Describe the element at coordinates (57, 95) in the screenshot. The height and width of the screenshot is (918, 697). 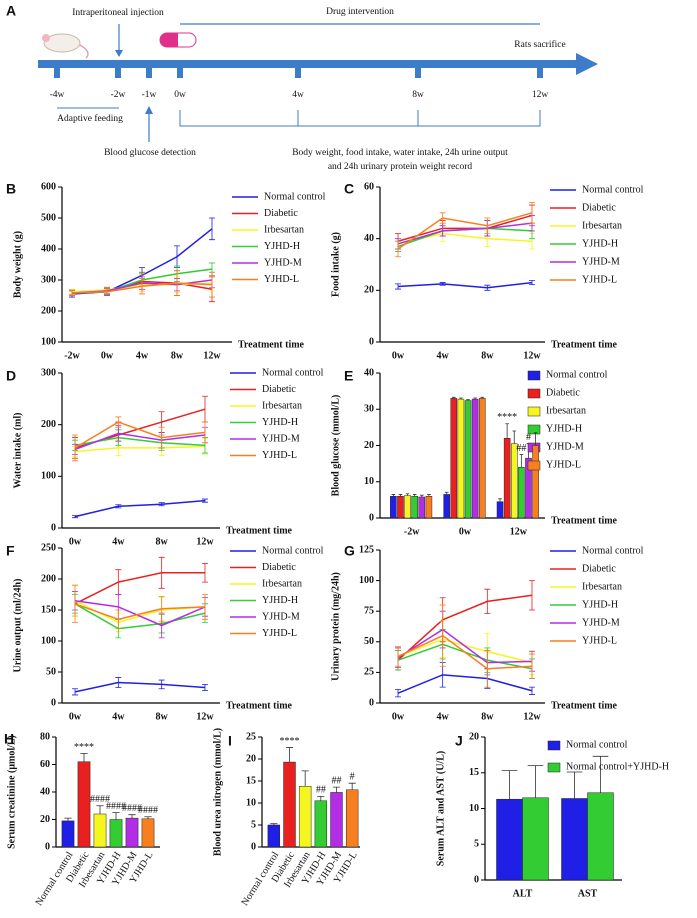
I see `timeline-tick-label: -4w` at that location.